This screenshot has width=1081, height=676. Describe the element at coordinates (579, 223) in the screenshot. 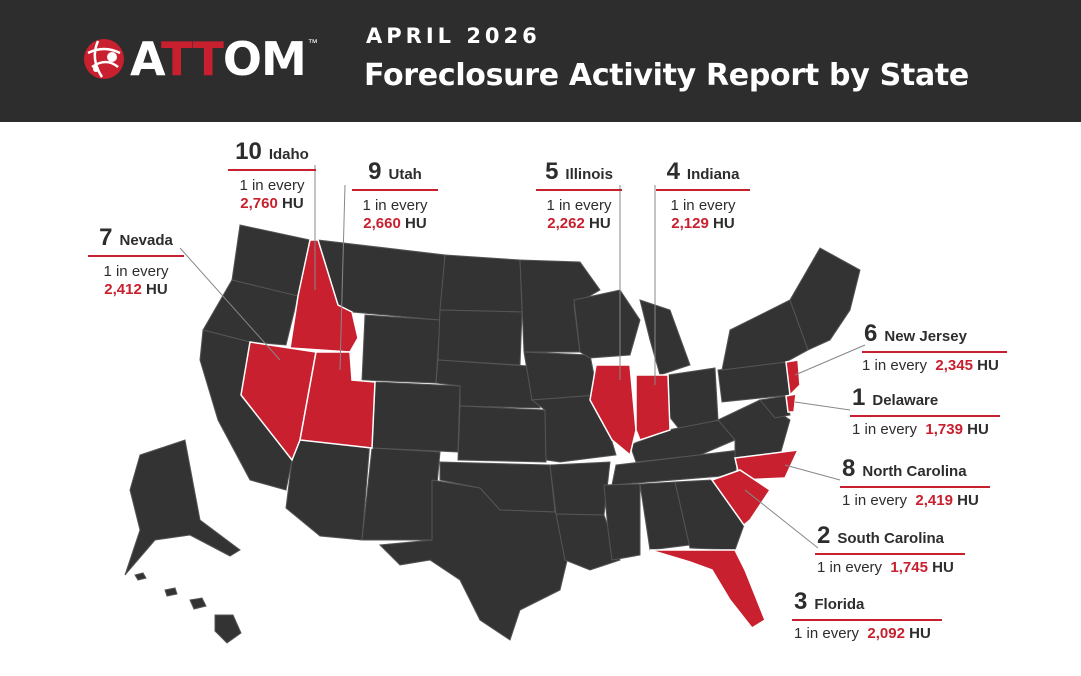

I see `rate-value: 2,262 HU` at that location.